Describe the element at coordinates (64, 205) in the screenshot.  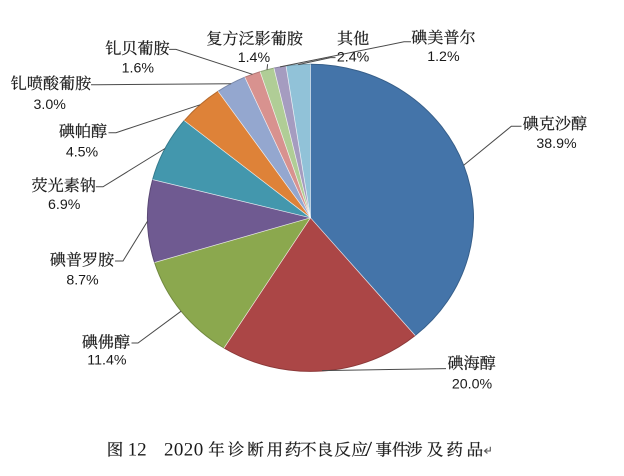
I see `svg-text: 6.9%` at that location.